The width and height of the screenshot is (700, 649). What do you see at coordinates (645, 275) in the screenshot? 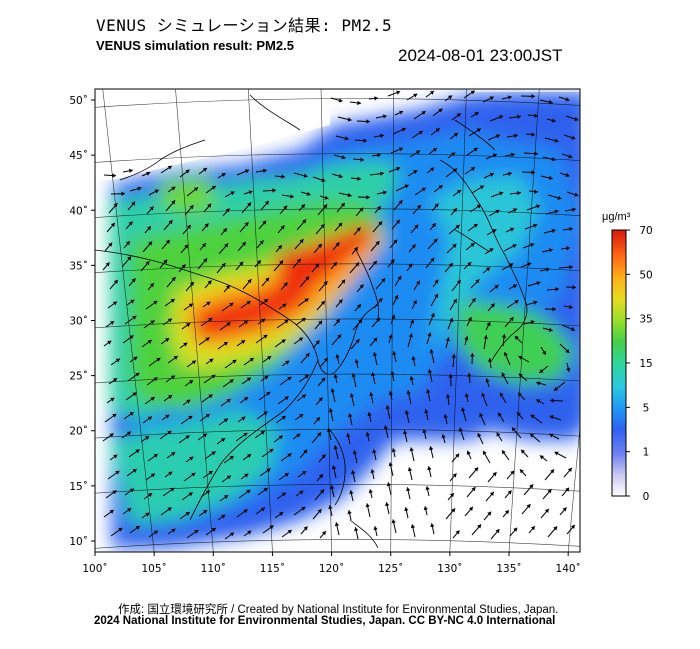
I see `colorbar-tick-label: 50` at bounding box center [645, 275].